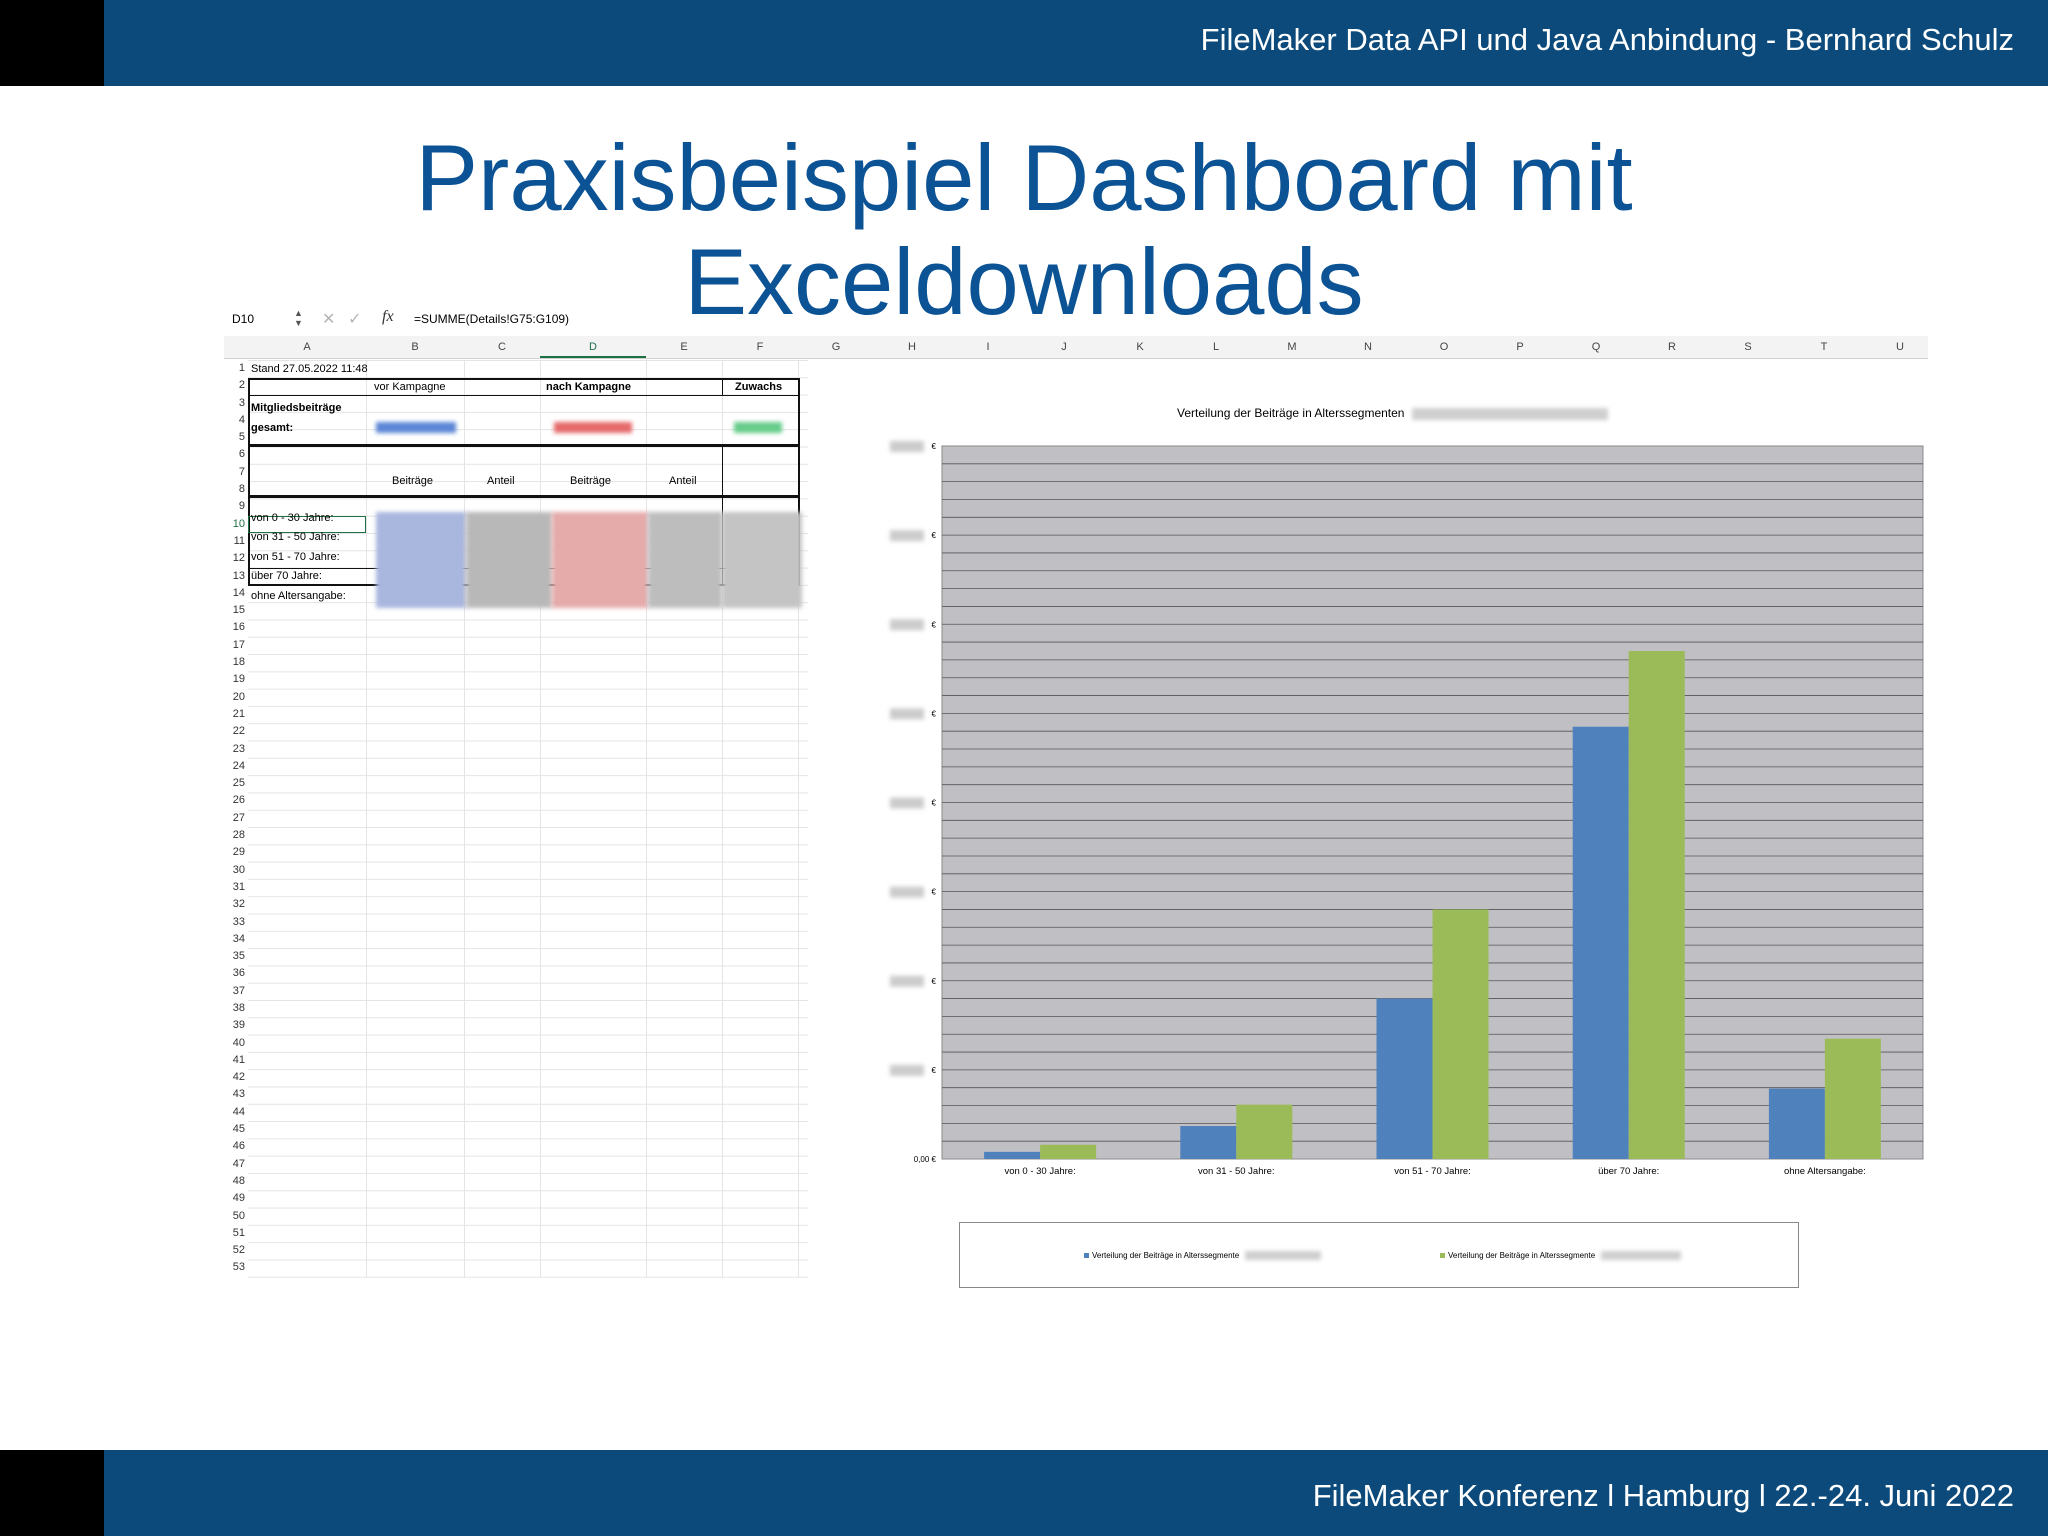 The image size is (2048, 1536). I want to click on row-header: 22, so click(238, 731).